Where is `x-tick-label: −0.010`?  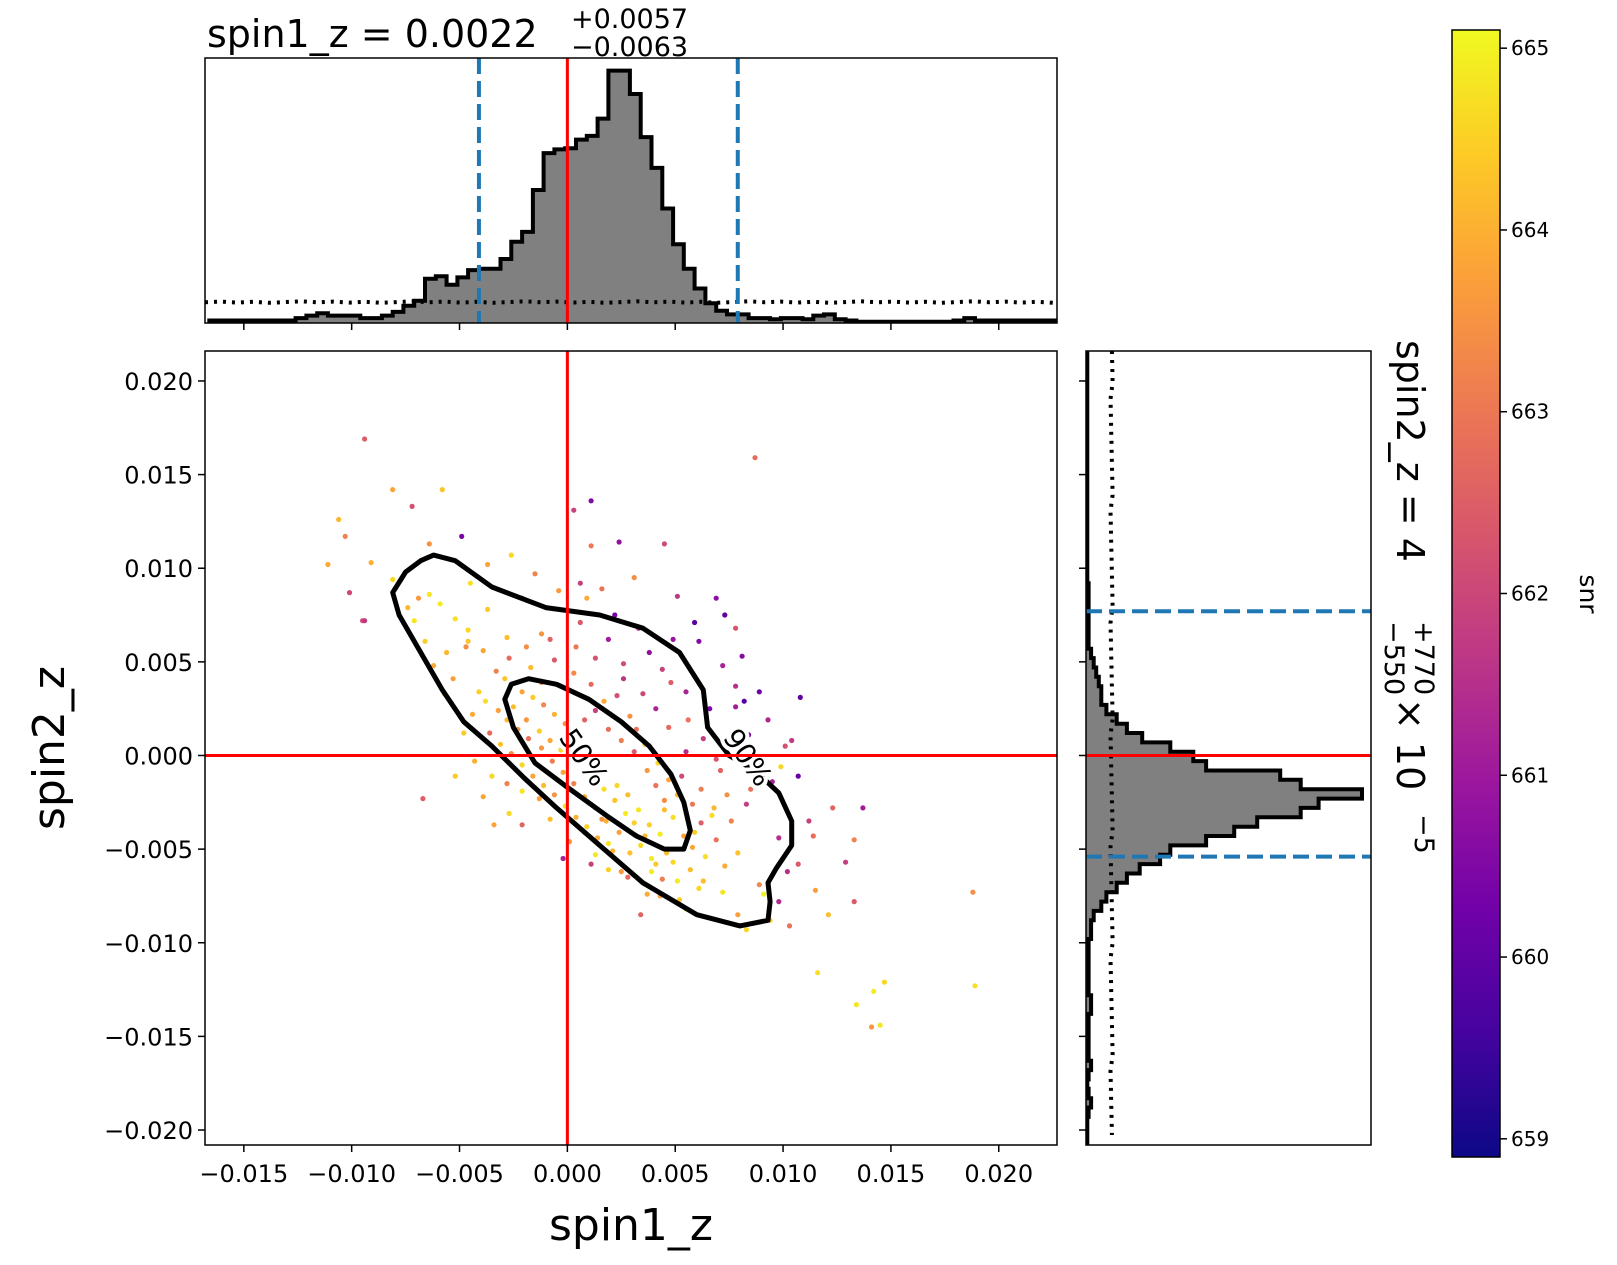
x-tick-label: −0.010 is located at coordinates (351, 1174).